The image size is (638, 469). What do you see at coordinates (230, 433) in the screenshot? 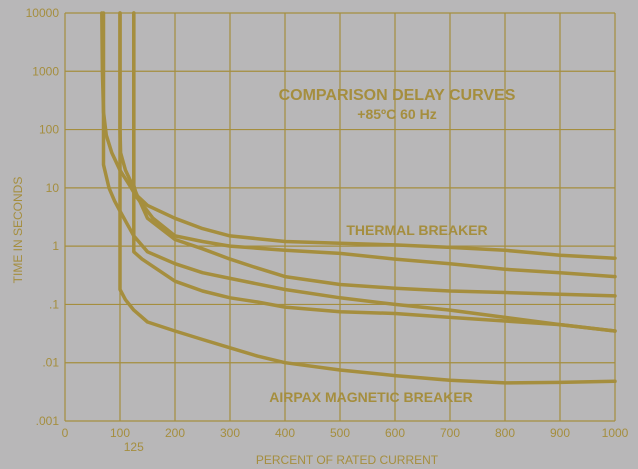
I see `x-tick-label: 300` at bounding box center [230, 433].